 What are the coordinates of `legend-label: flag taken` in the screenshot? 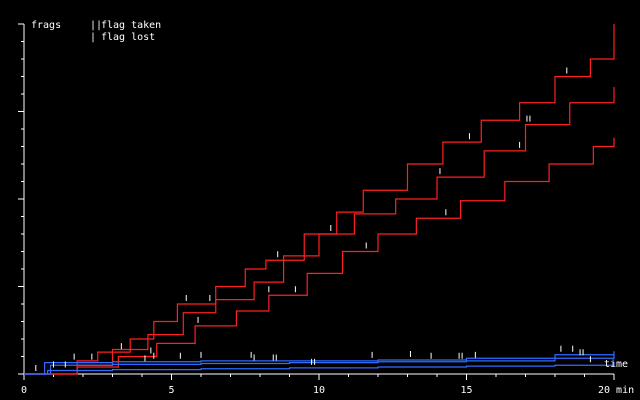 It's located at (131, 25).